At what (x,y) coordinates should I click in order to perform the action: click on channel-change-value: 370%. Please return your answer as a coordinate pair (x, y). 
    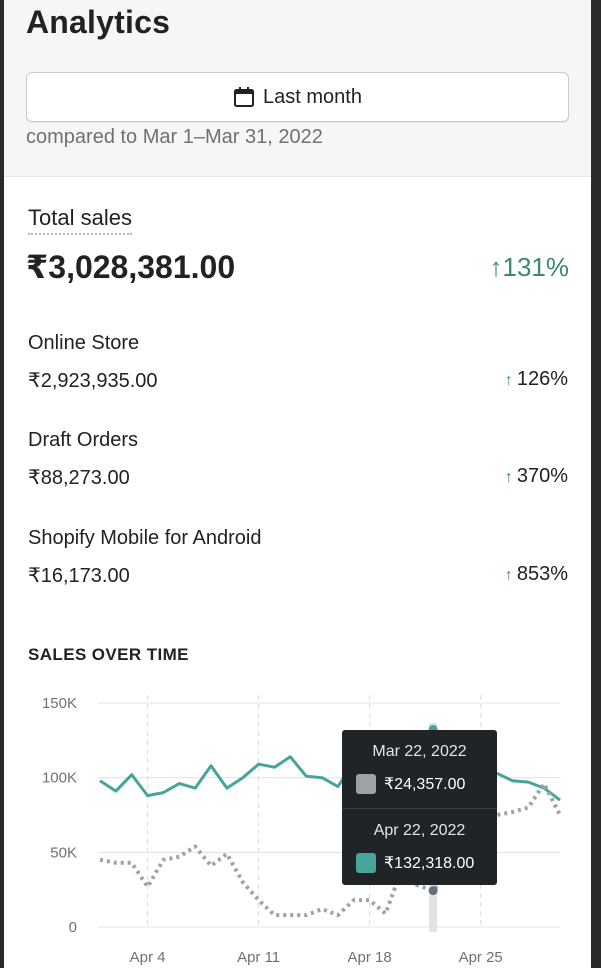
    Looking at the image, I should click on (542, 476).